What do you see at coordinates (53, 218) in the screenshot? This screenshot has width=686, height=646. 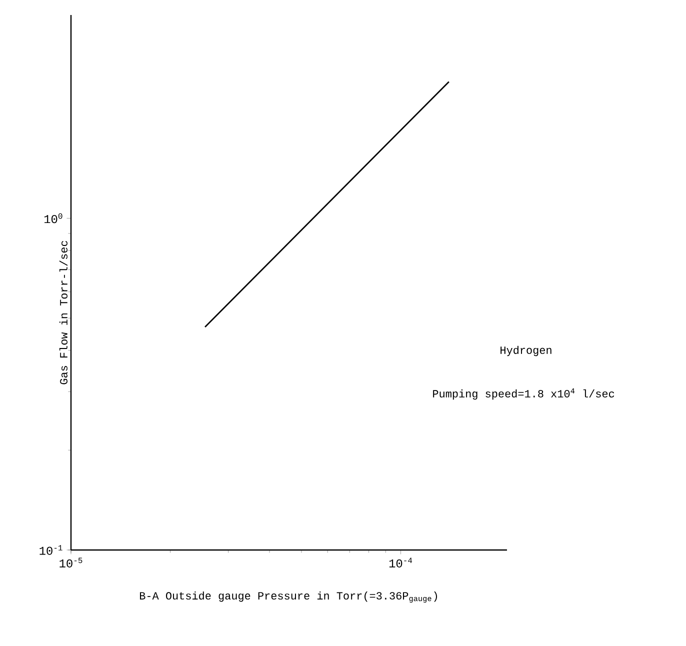 I see `y-tick-label: 10$^{0}$` at bounding box center [53, 218].